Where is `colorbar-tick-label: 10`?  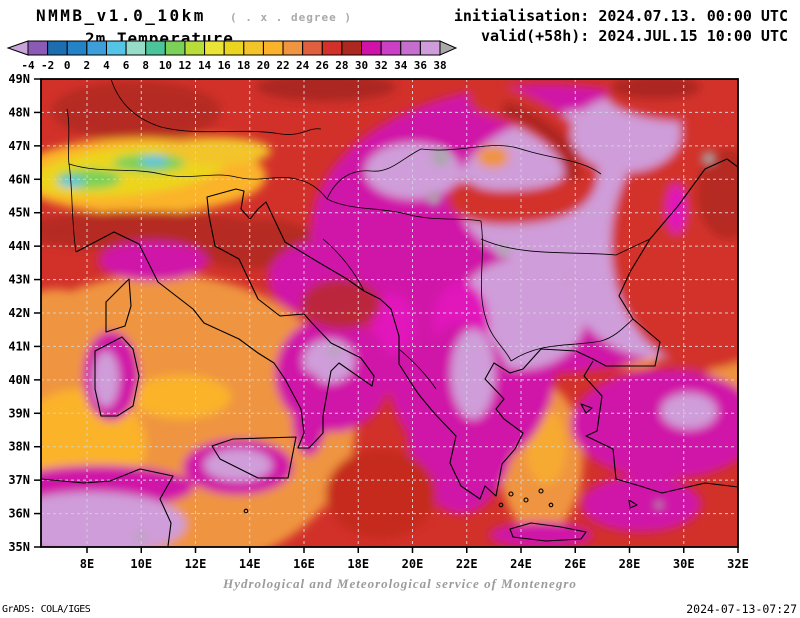
colorbar-tick-label: 10 is located at coordinates (165, 65).